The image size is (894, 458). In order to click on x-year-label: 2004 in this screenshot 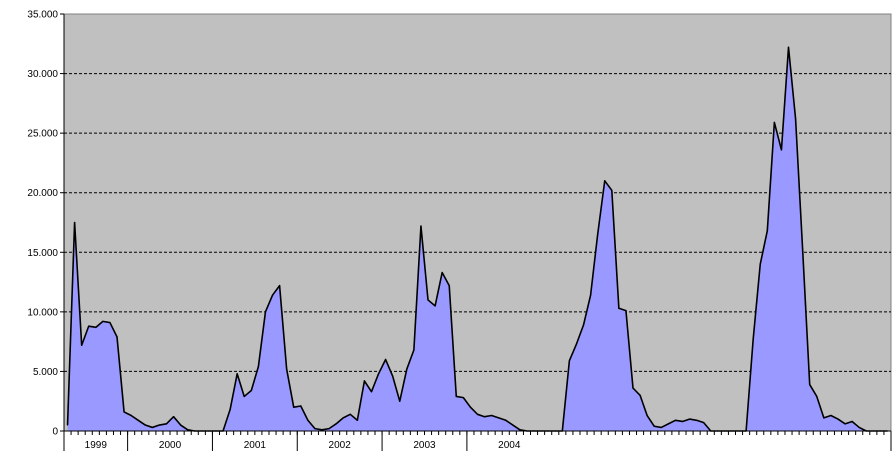, I will do `click(509, 445)`.